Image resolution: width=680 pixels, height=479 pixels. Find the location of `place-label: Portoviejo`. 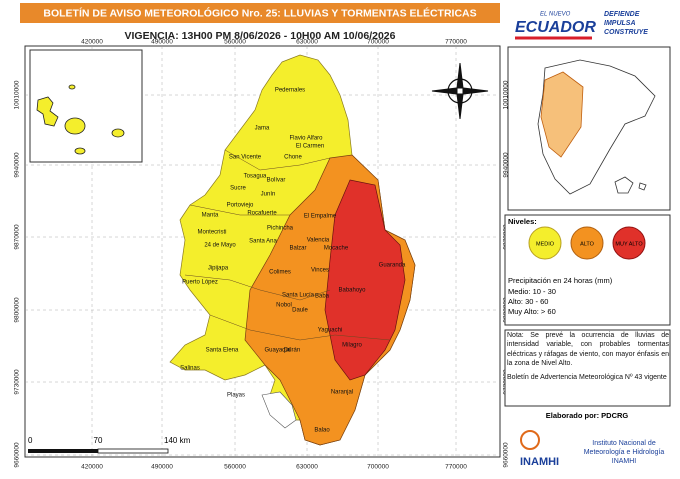

place-label: Portoviejo is located at coordinates (240, 206).